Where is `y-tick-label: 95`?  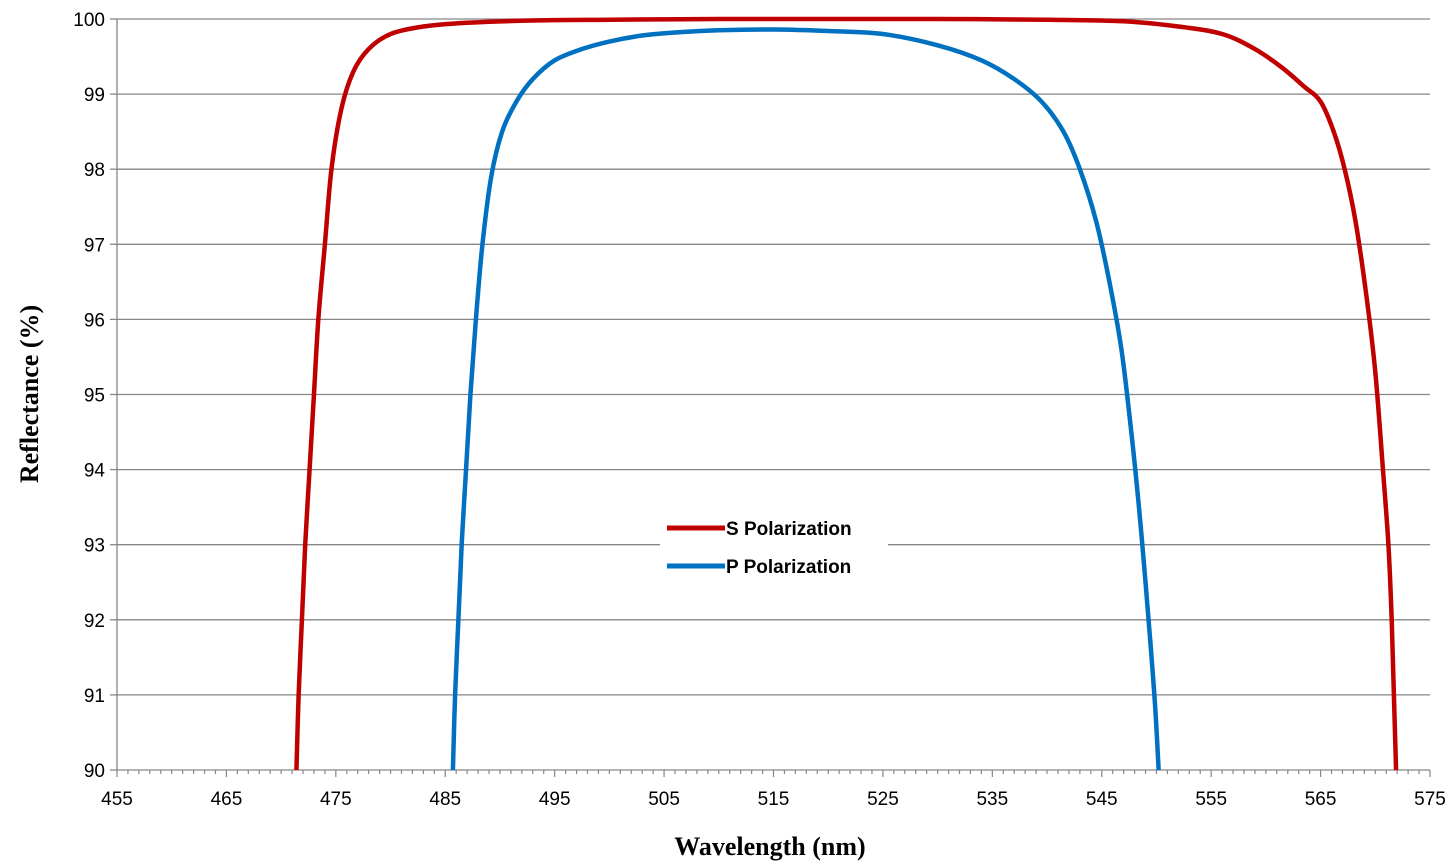 y-tick-label: 95 is located at coordinates (94, 396).